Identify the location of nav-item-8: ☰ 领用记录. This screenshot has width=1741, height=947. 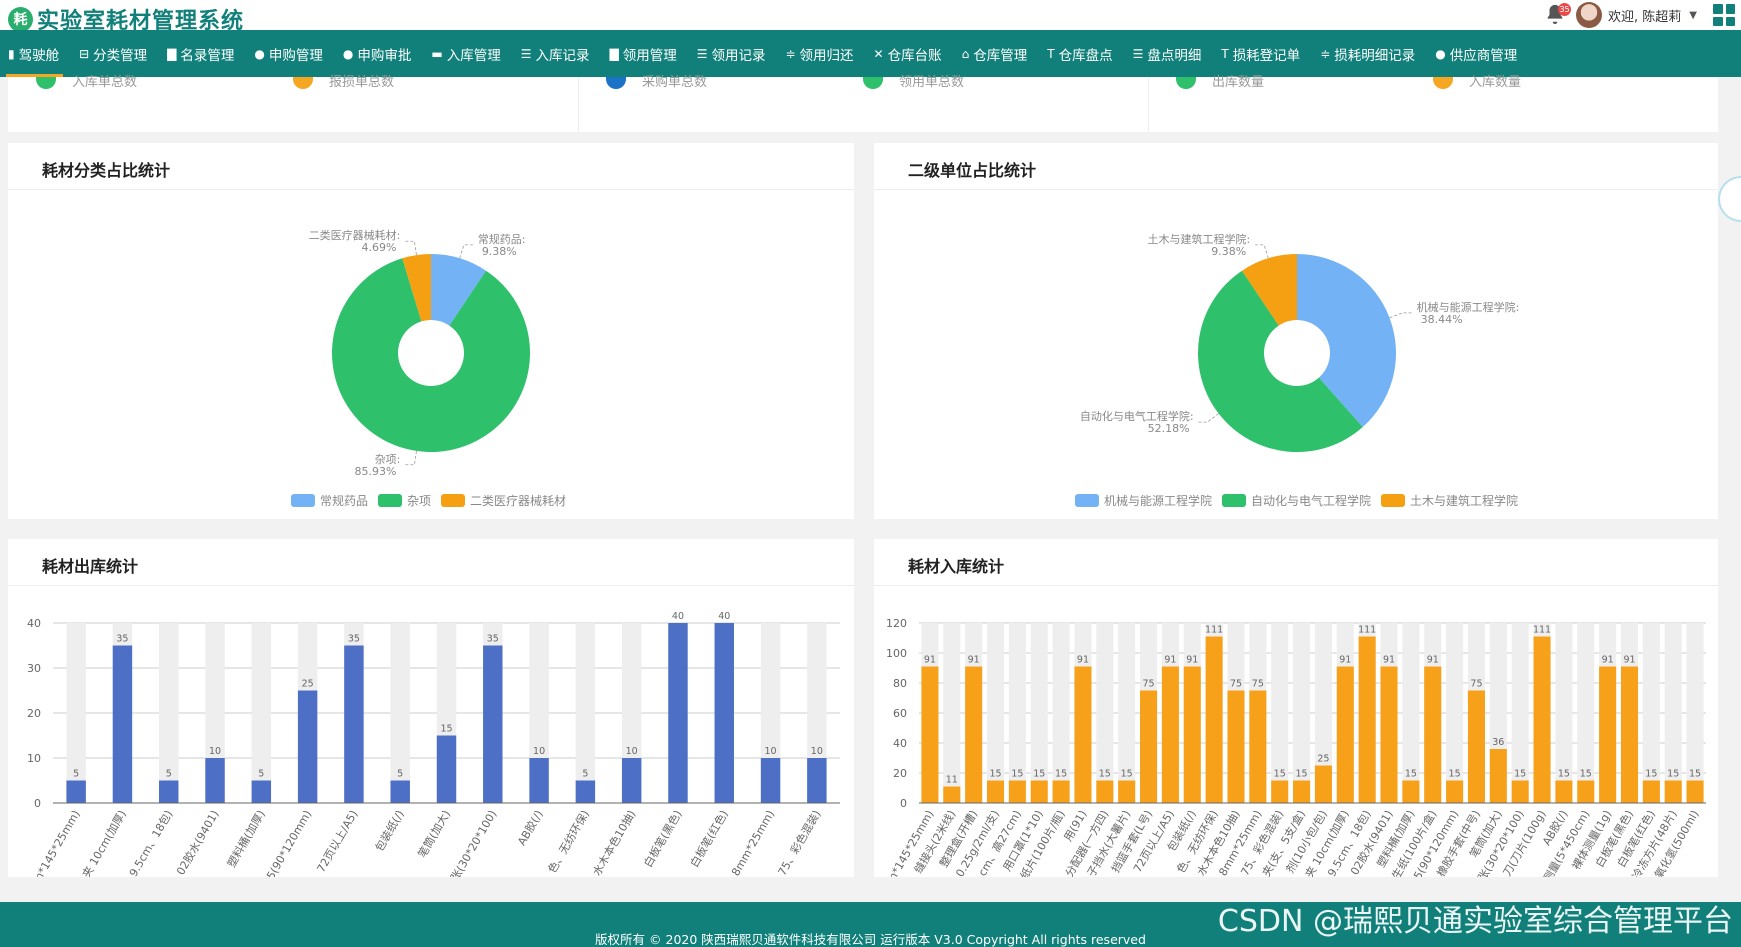
(731, 53).